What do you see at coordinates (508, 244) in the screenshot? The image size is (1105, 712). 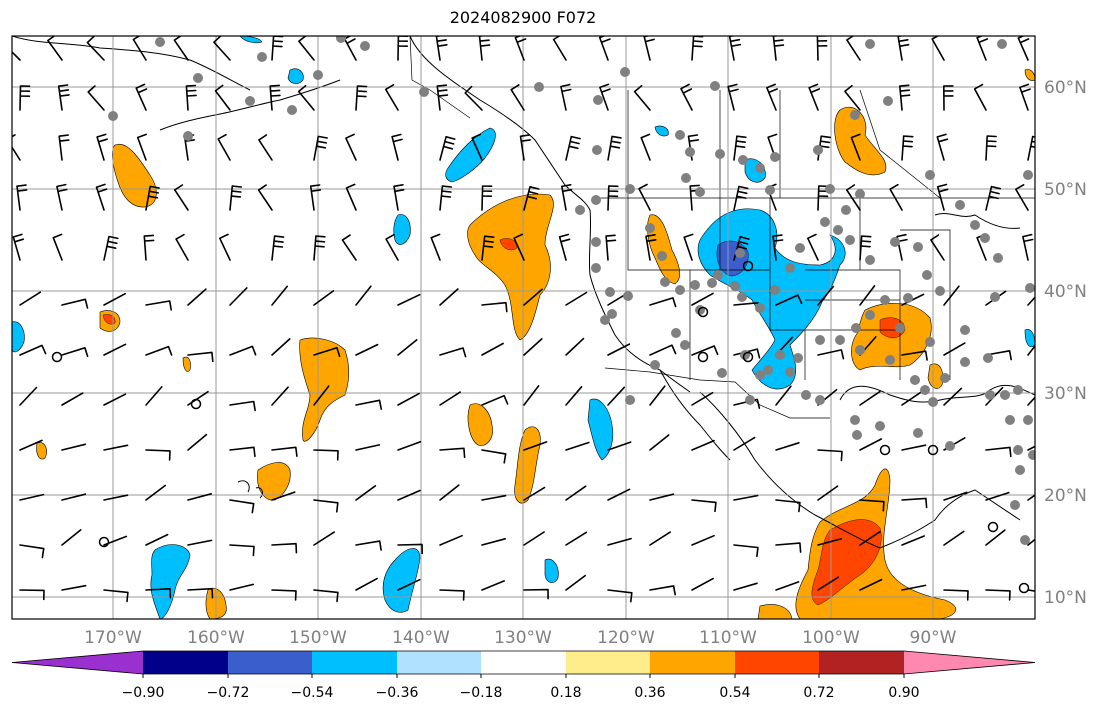 I see `fill-red-offshore` at bounding box center [508, 244].